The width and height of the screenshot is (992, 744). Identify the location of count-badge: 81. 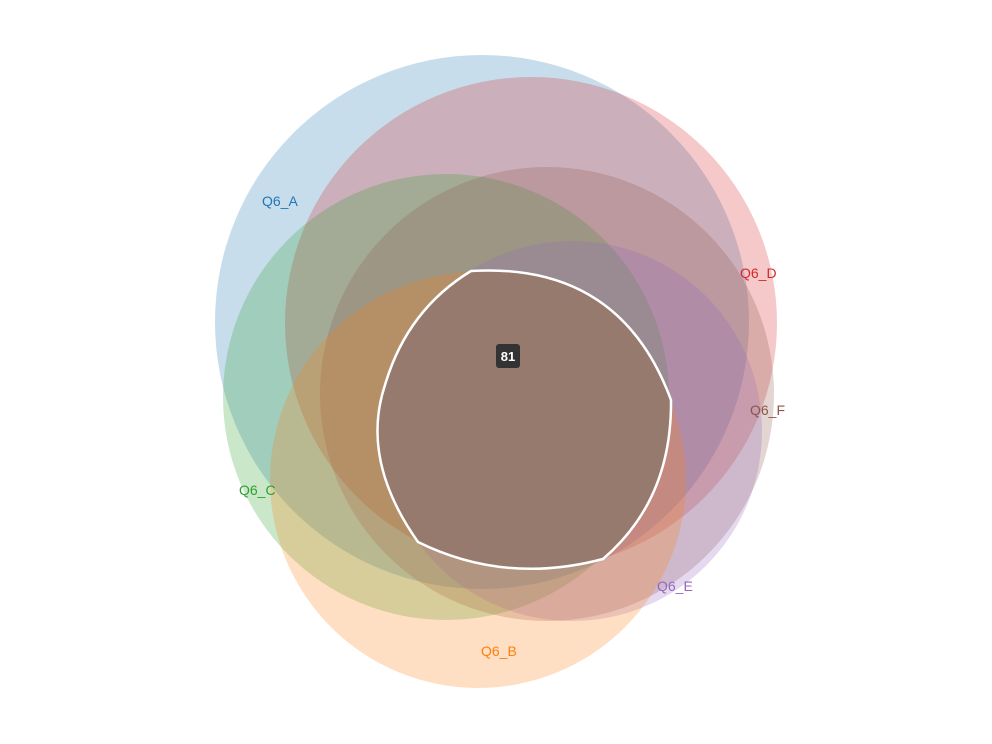
(508, 356).